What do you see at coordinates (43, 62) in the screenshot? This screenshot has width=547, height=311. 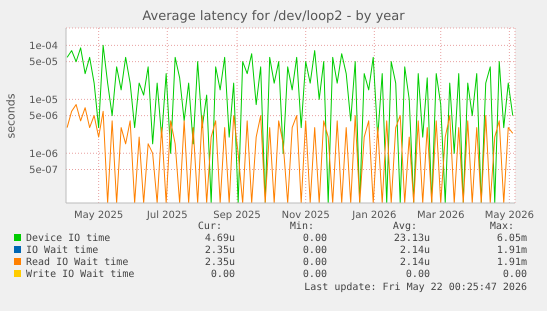 I see `y-tick-label: 5e-05` at bounding box center [43, 62].